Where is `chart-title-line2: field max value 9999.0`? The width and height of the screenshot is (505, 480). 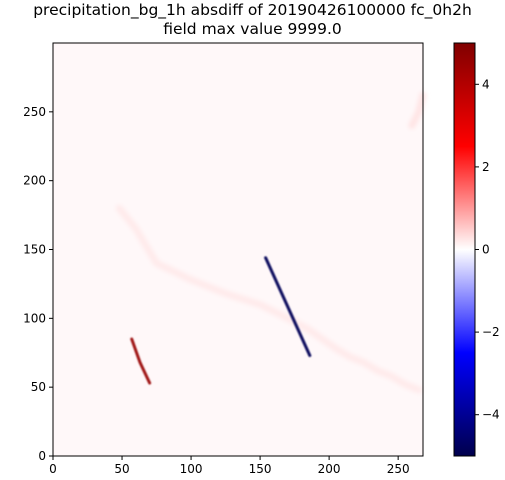 chart-title-line2: field max value 9999.0 is located at coordinates (252, 29).